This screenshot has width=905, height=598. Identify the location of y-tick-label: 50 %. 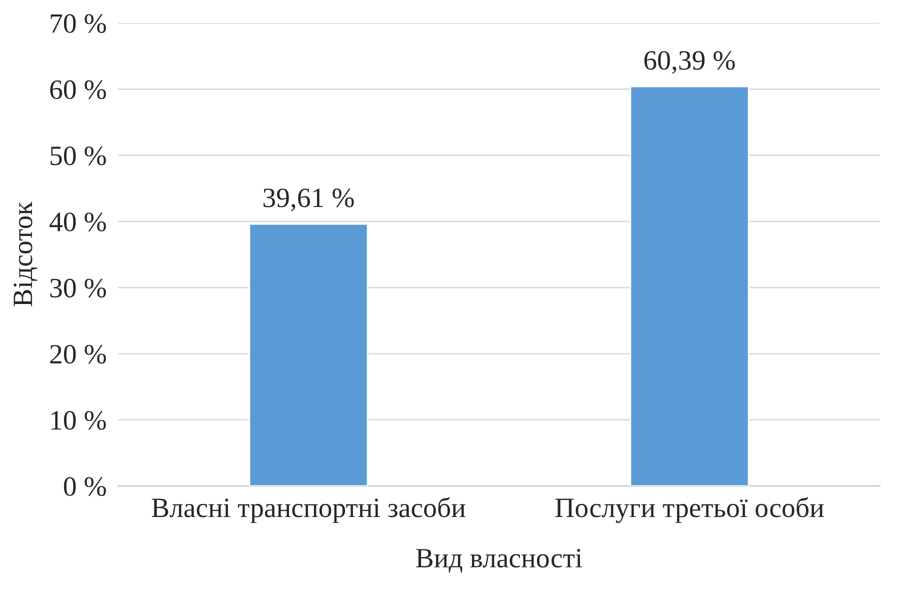
(78, 156).